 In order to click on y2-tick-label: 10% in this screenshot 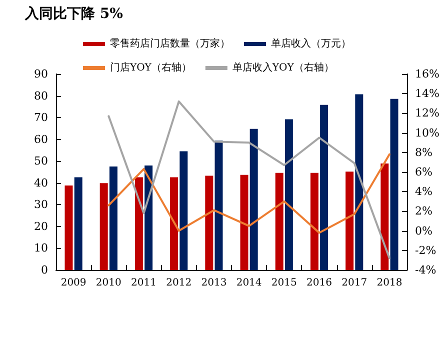, I will do `click(427, 133)`.